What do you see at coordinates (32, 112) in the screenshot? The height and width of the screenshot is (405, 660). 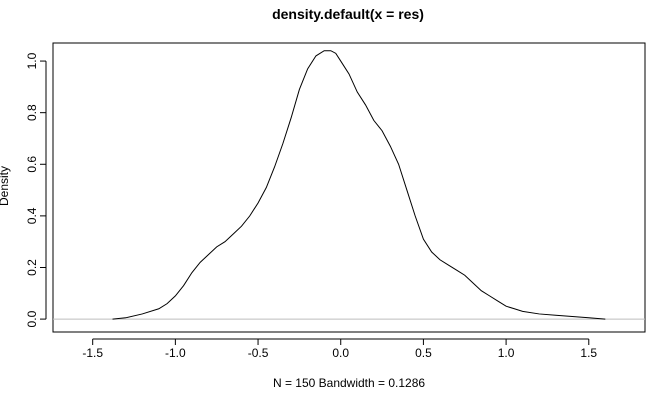 I see `y-tick-label: 0.8` at bounding box center [32, 112].